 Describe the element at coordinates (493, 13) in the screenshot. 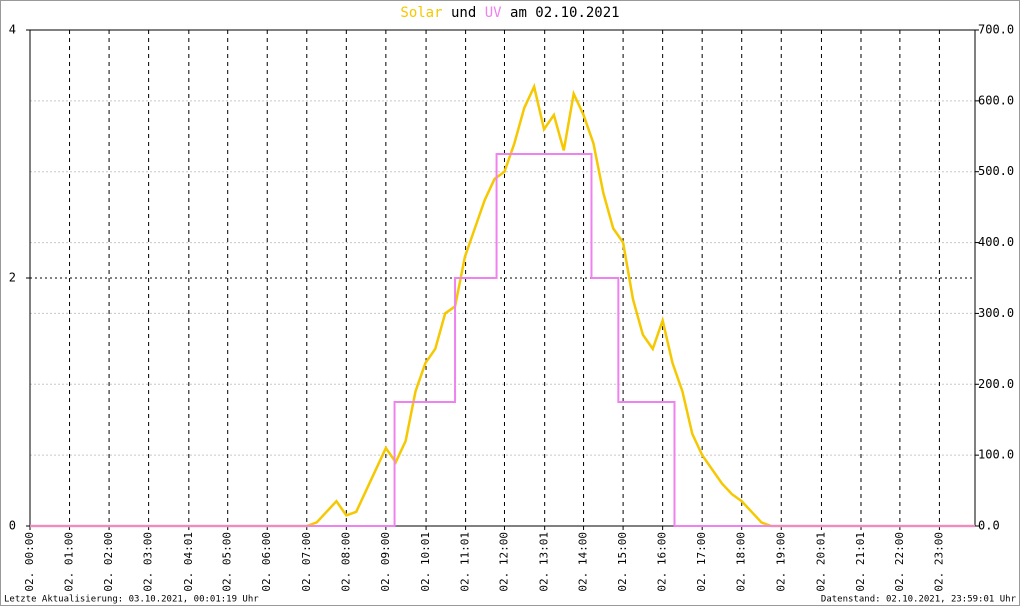

I see `title-uv: UV` at that location.